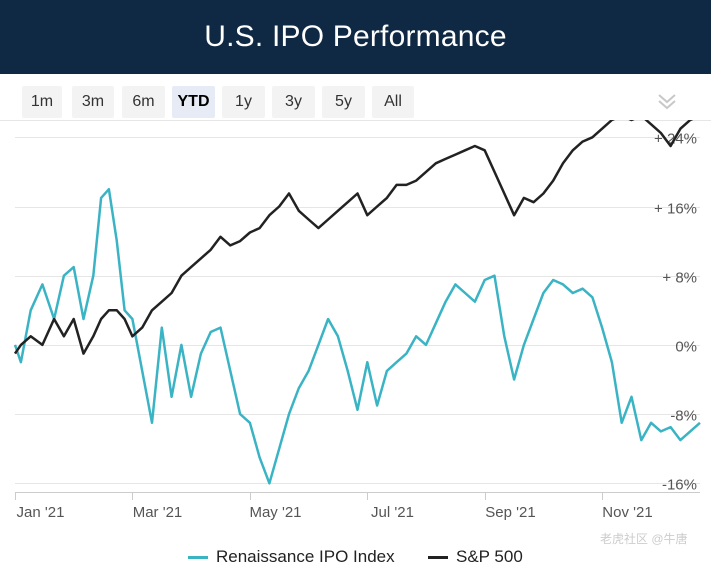 The height and width of the screenshot is (582, 711). I want to click on range-button-1y: 1y, so click(243, 102).